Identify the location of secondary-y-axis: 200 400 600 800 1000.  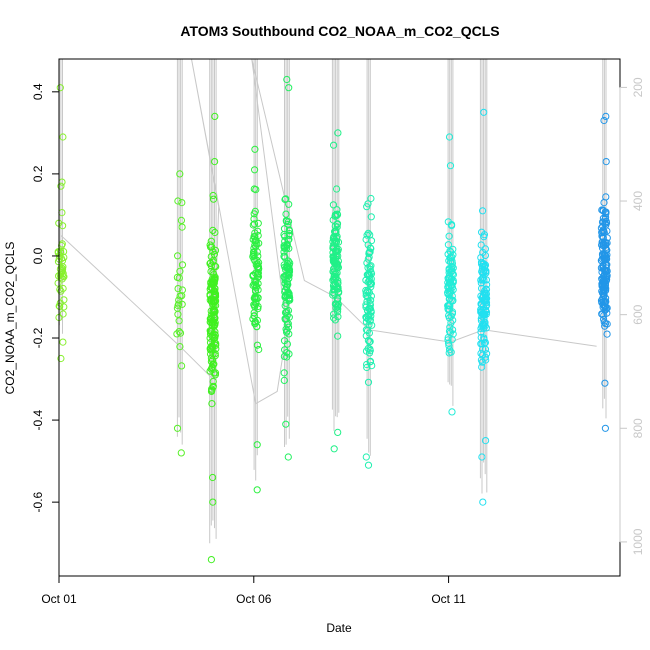
(632, 316).